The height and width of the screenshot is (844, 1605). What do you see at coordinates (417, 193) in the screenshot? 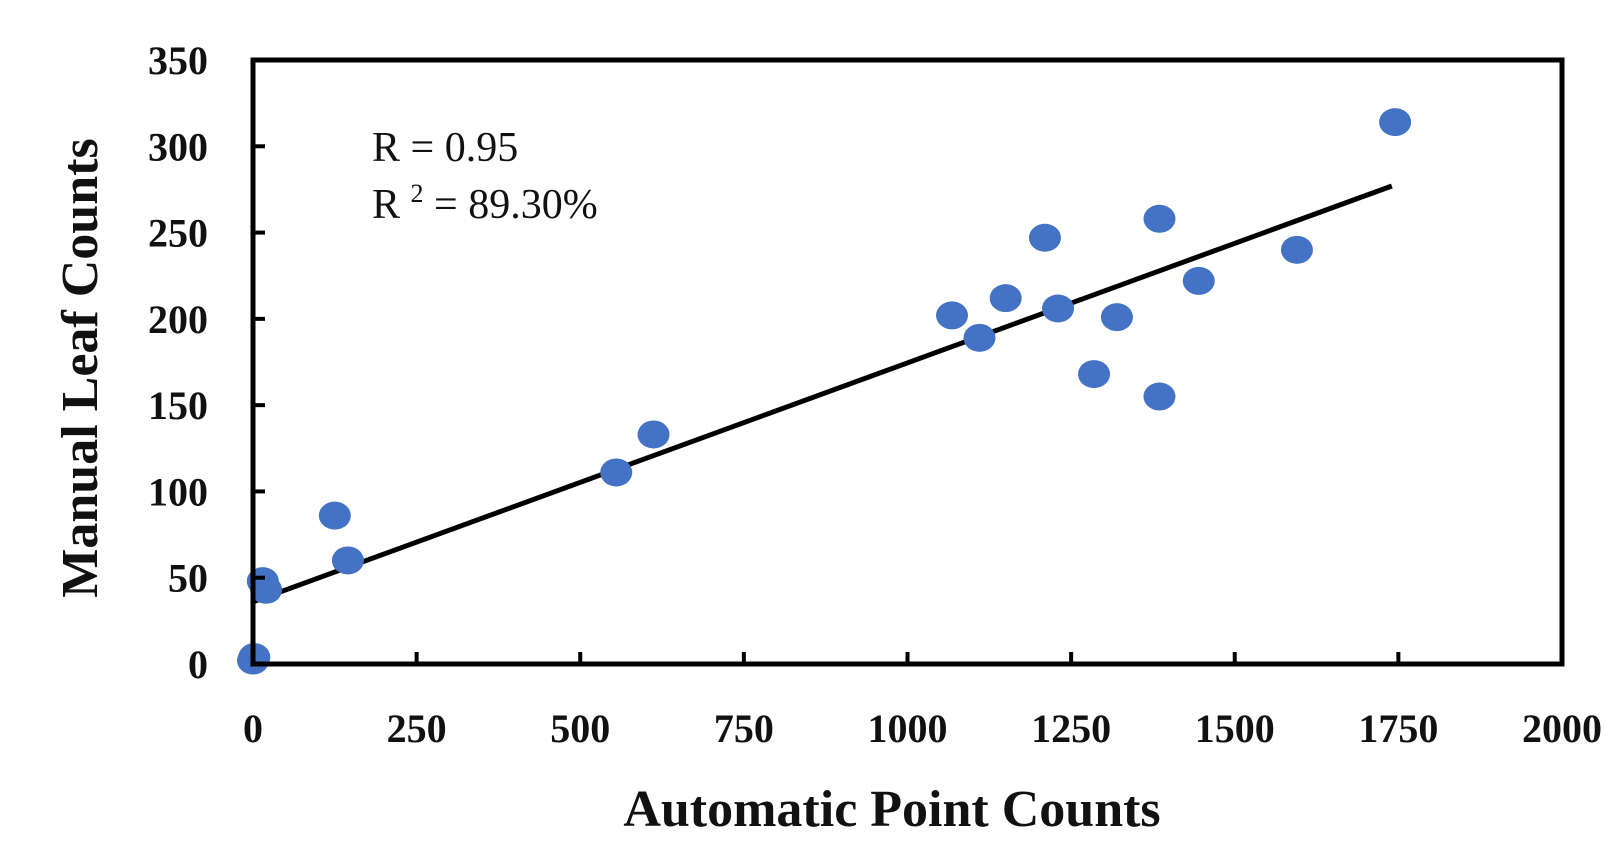
I see `r2-superscript: 2` at bounding box center [417, 193].